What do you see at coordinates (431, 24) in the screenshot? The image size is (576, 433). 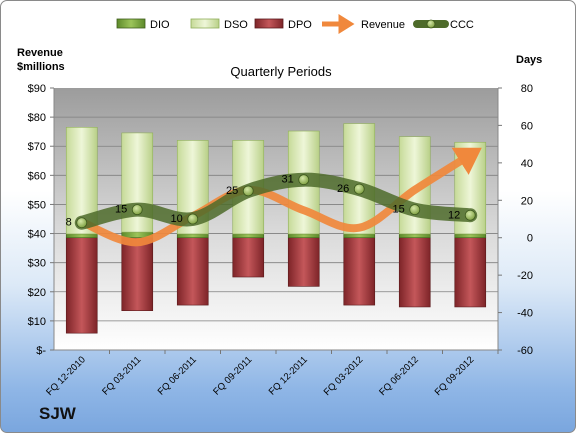 I see `legend-marker-ccc` at bounding box center [431, 24].